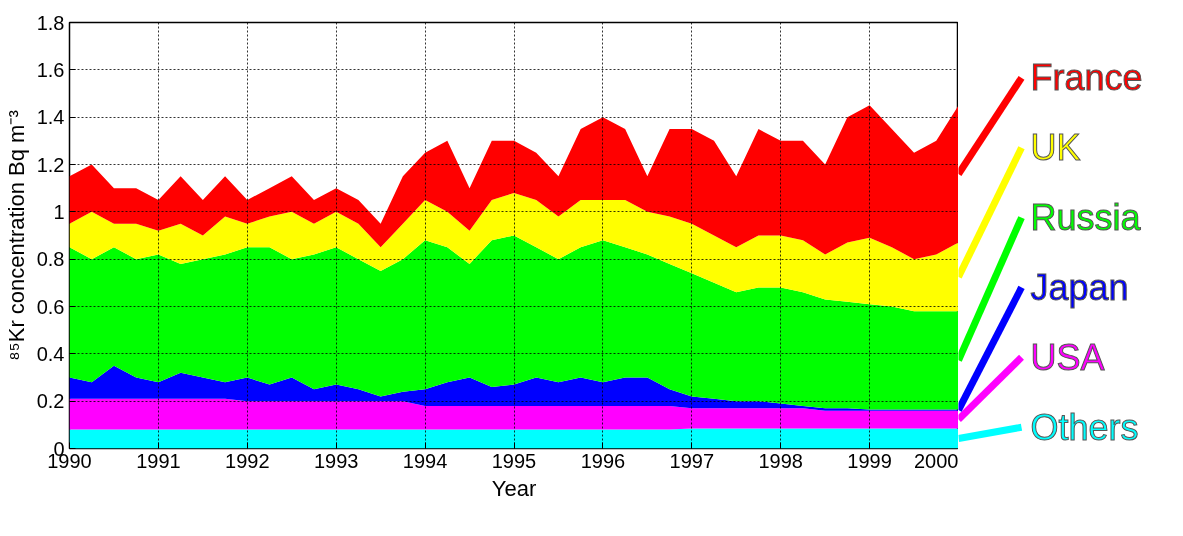  I want to click on x-tick-label: 2000, so click(936, 460).